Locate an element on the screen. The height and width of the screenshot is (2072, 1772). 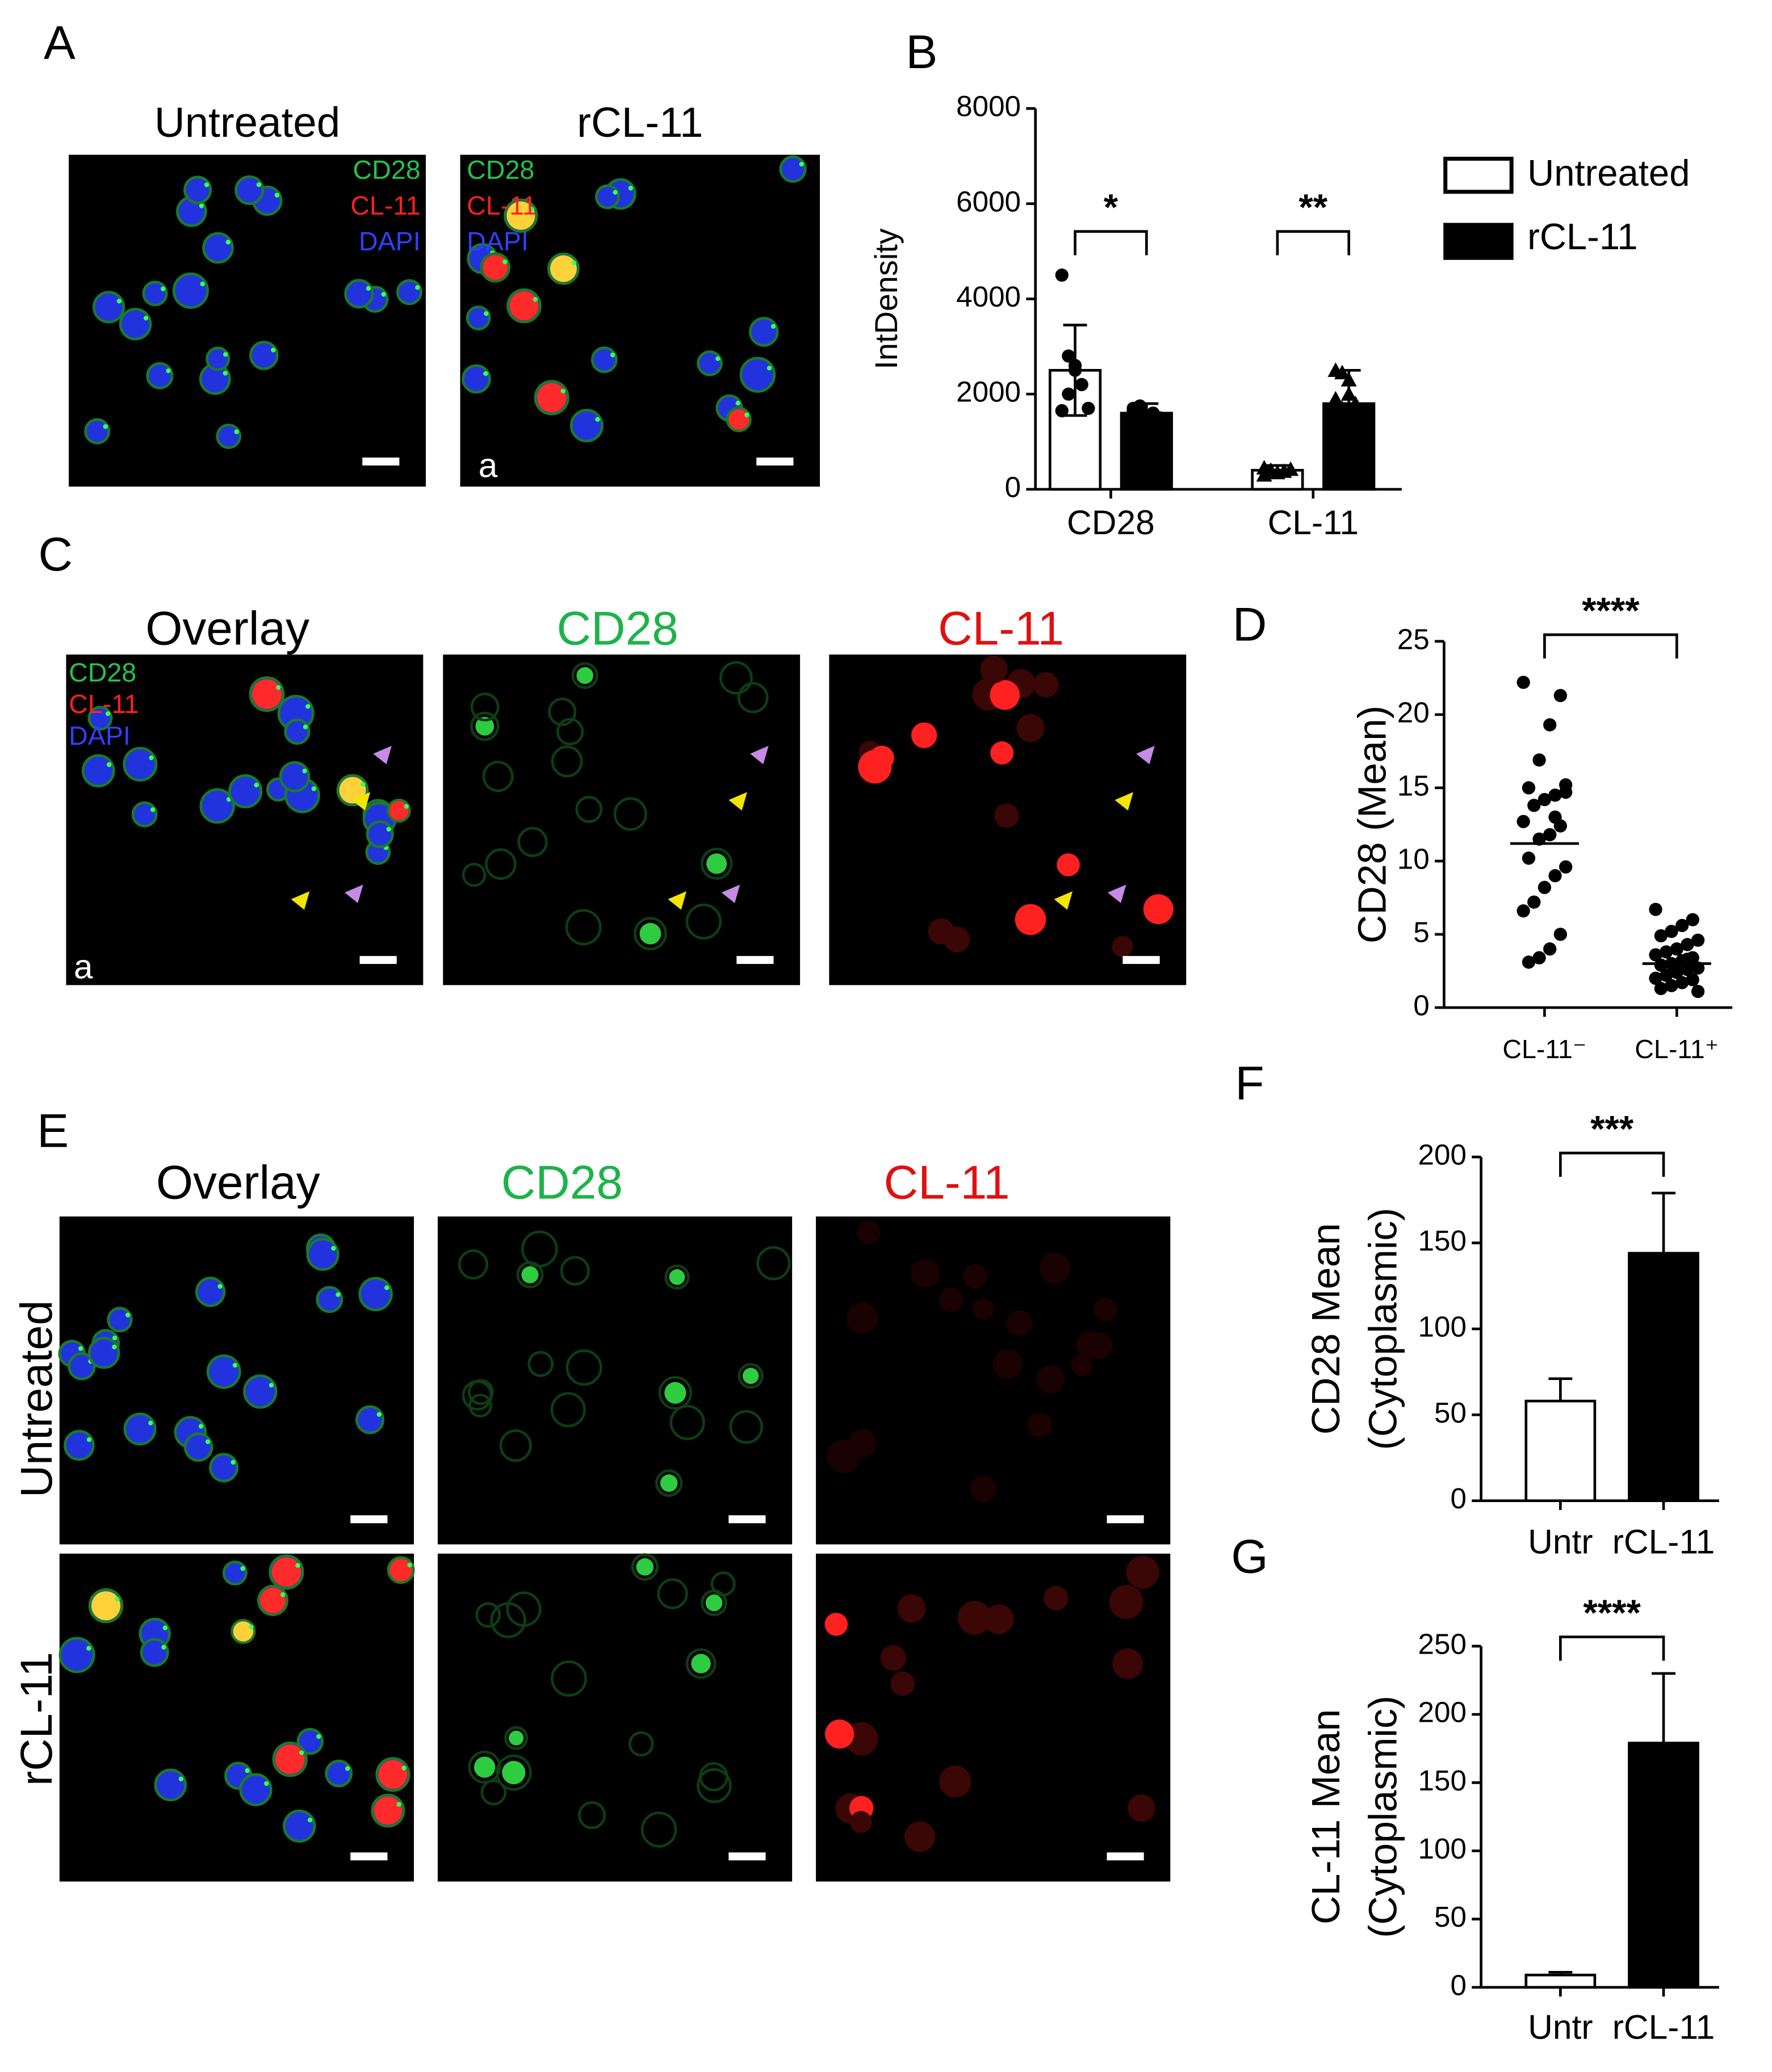
panel-letter: F is located at coordinates (1249, 1083).